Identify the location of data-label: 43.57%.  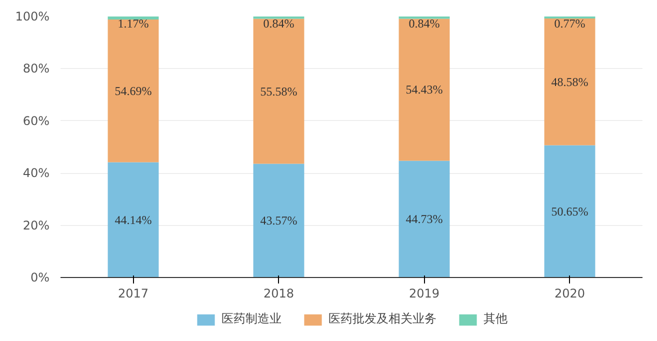
(279, 221).